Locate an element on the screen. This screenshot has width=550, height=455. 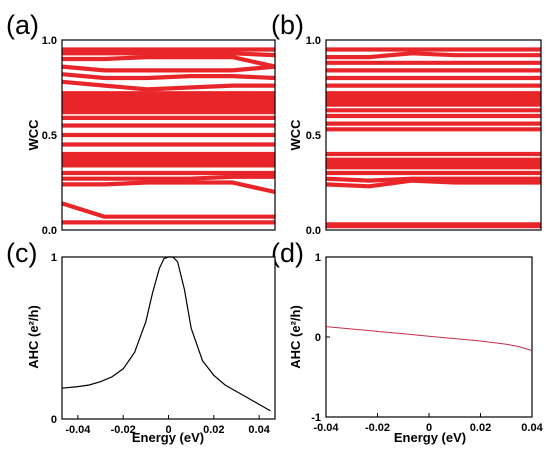
ytick-b-top: 1.0 is located at coordinates (313, 41).